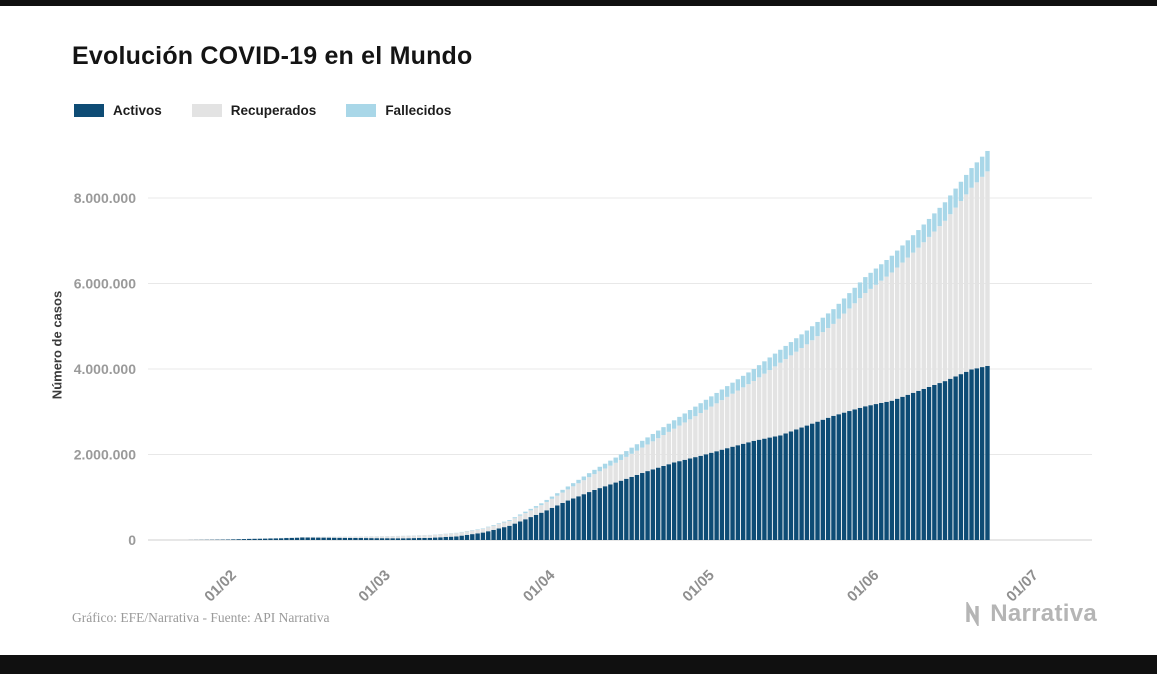 The height and width of the screenshot is (674, 1157). What do you see at coordinates (105, 455) in the screenshot?
I see `y-tick-label: 2.000.000` at bounding box center [105, 455].